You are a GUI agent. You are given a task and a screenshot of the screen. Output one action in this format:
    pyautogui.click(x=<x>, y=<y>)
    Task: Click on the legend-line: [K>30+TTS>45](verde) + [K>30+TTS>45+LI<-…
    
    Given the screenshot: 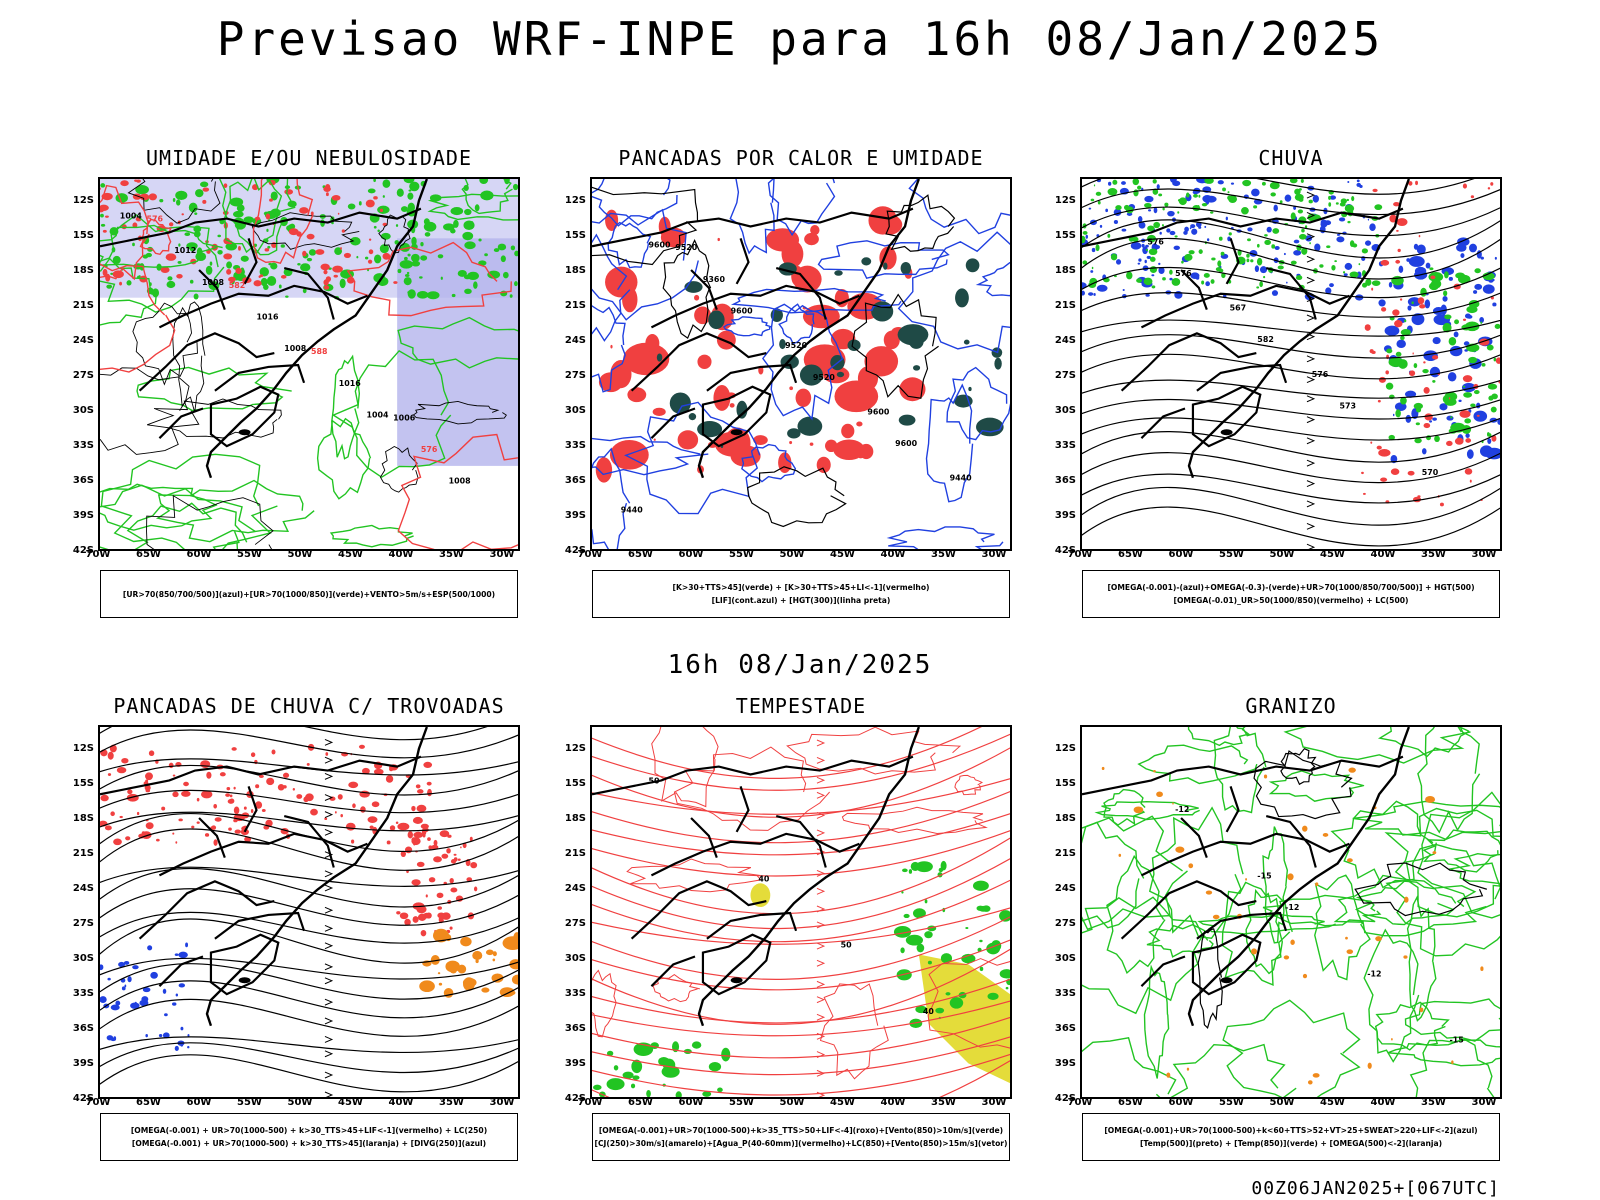 What is the action you would take?
    pyautogui.click(x=801, y=587)
    